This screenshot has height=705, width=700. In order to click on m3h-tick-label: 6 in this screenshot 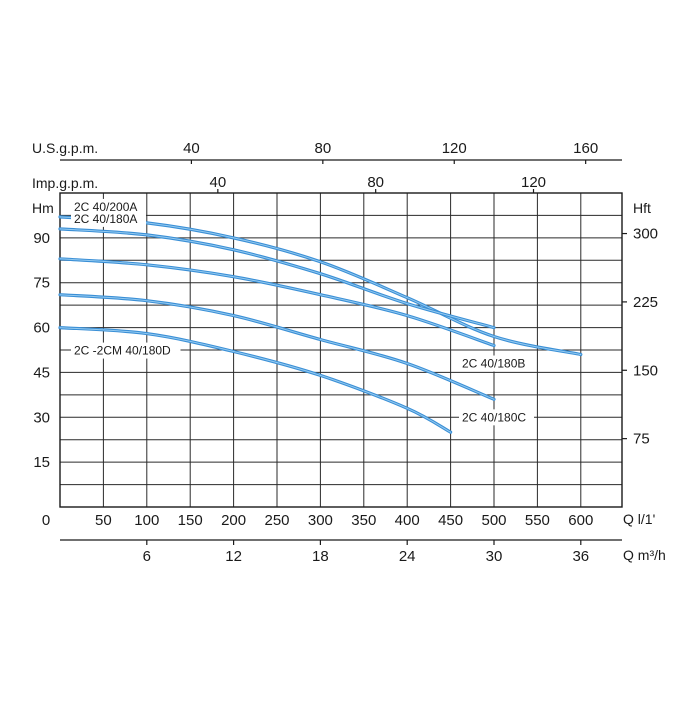, I will do `click(147, 556)`.